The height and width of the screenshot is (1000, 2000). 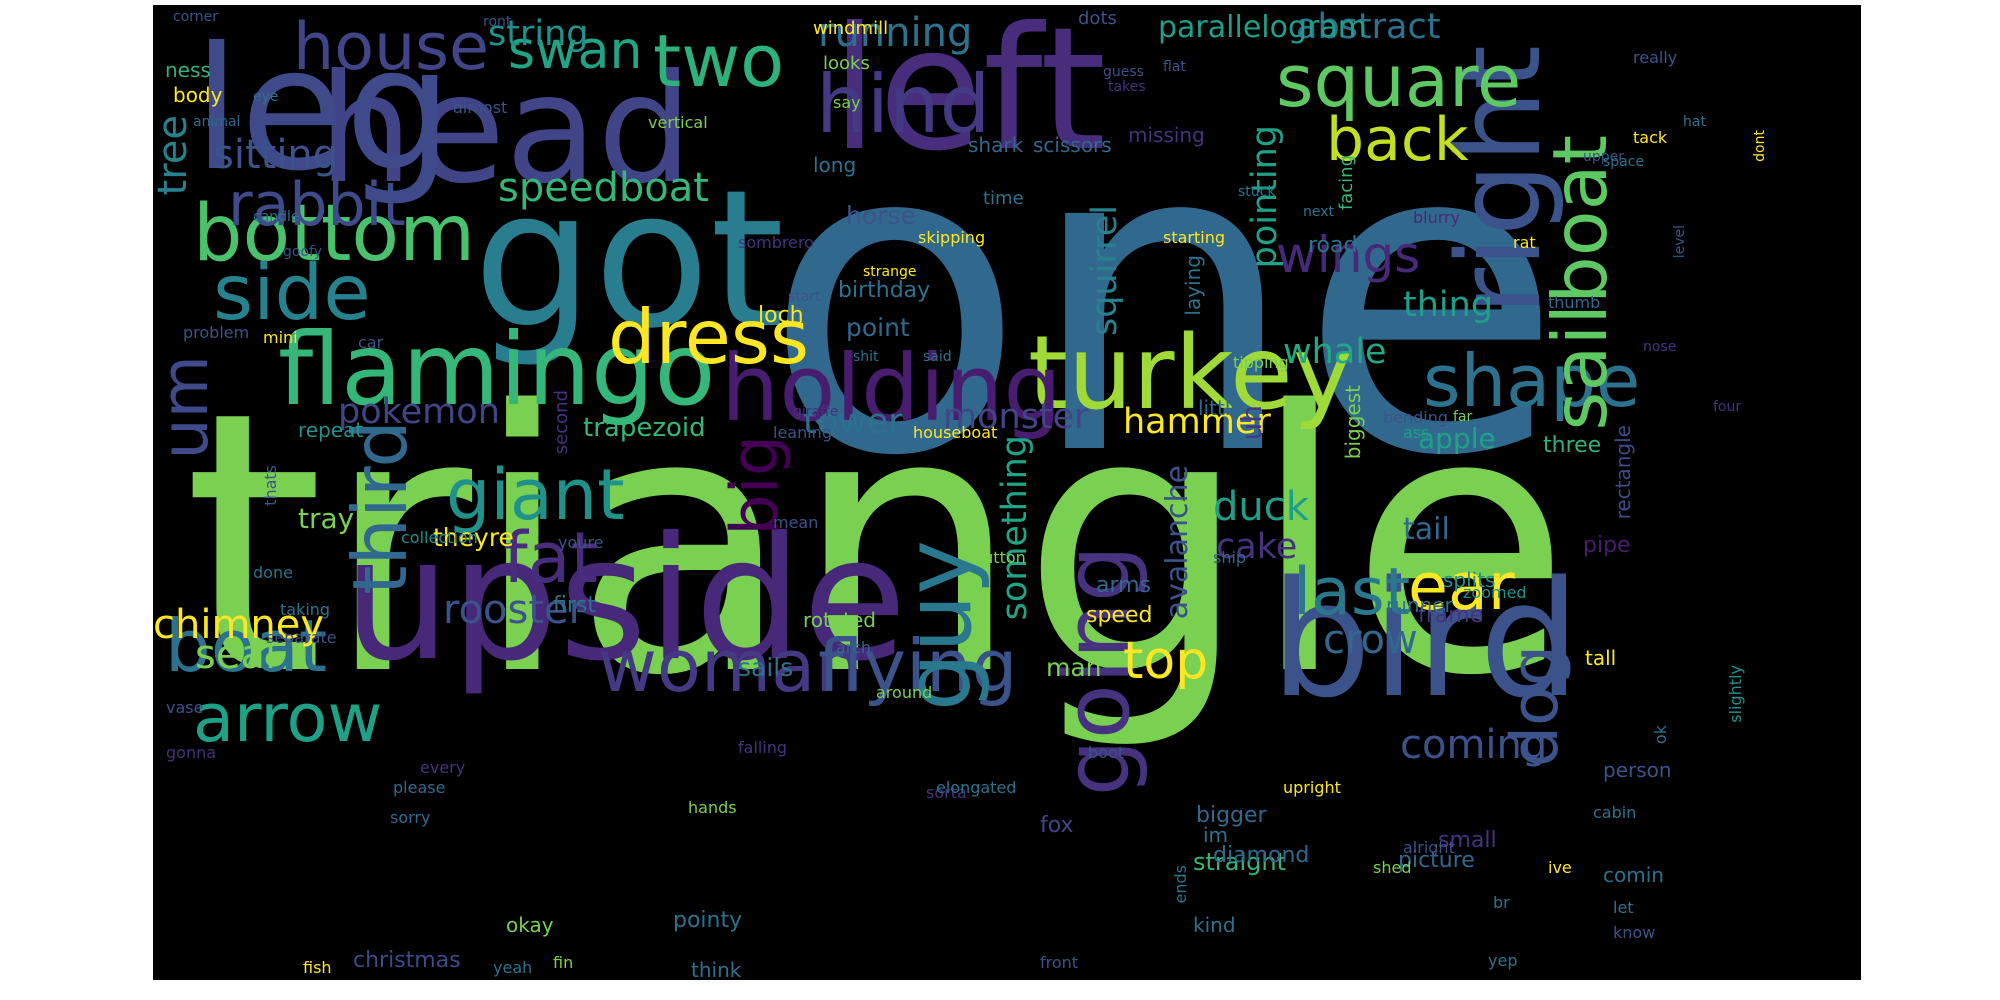 I want to click on word-picture: picture, so click(x=1436, y=860).